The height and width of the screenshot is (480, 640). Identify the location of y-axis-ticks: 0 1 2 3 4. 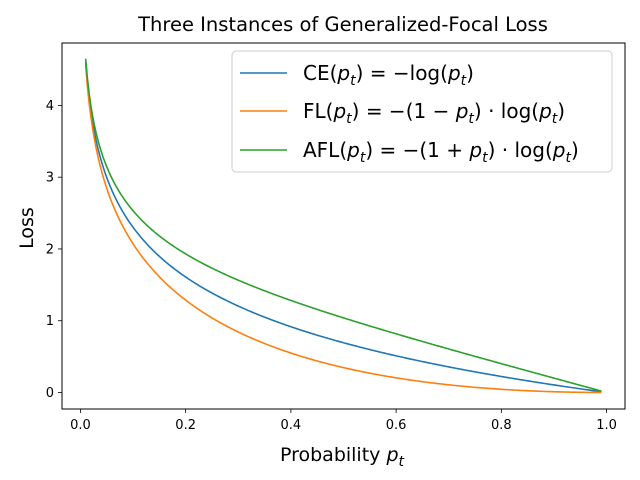
(54, 250).